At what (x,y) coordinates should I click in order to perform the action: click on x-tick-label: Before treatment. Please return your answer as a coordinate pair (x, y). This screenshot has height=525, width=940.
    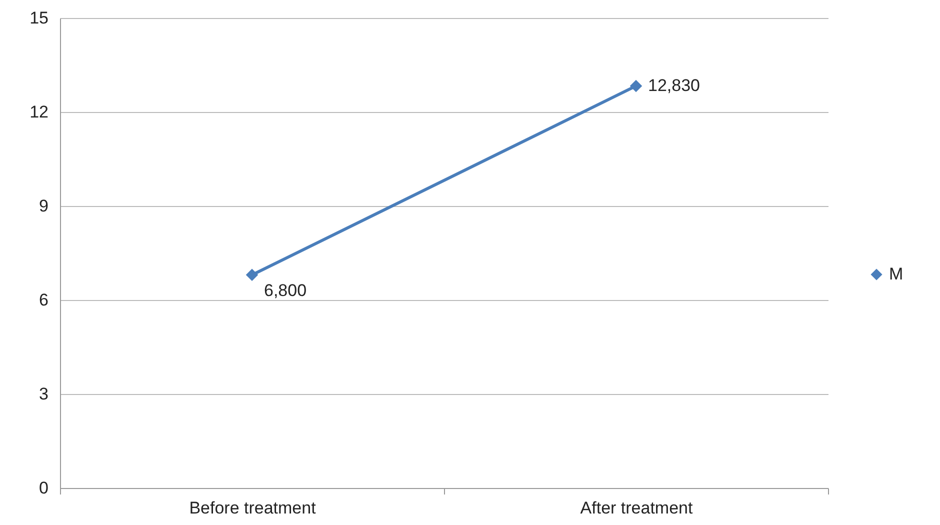
    Looking at the image, I should click on (252, 508).